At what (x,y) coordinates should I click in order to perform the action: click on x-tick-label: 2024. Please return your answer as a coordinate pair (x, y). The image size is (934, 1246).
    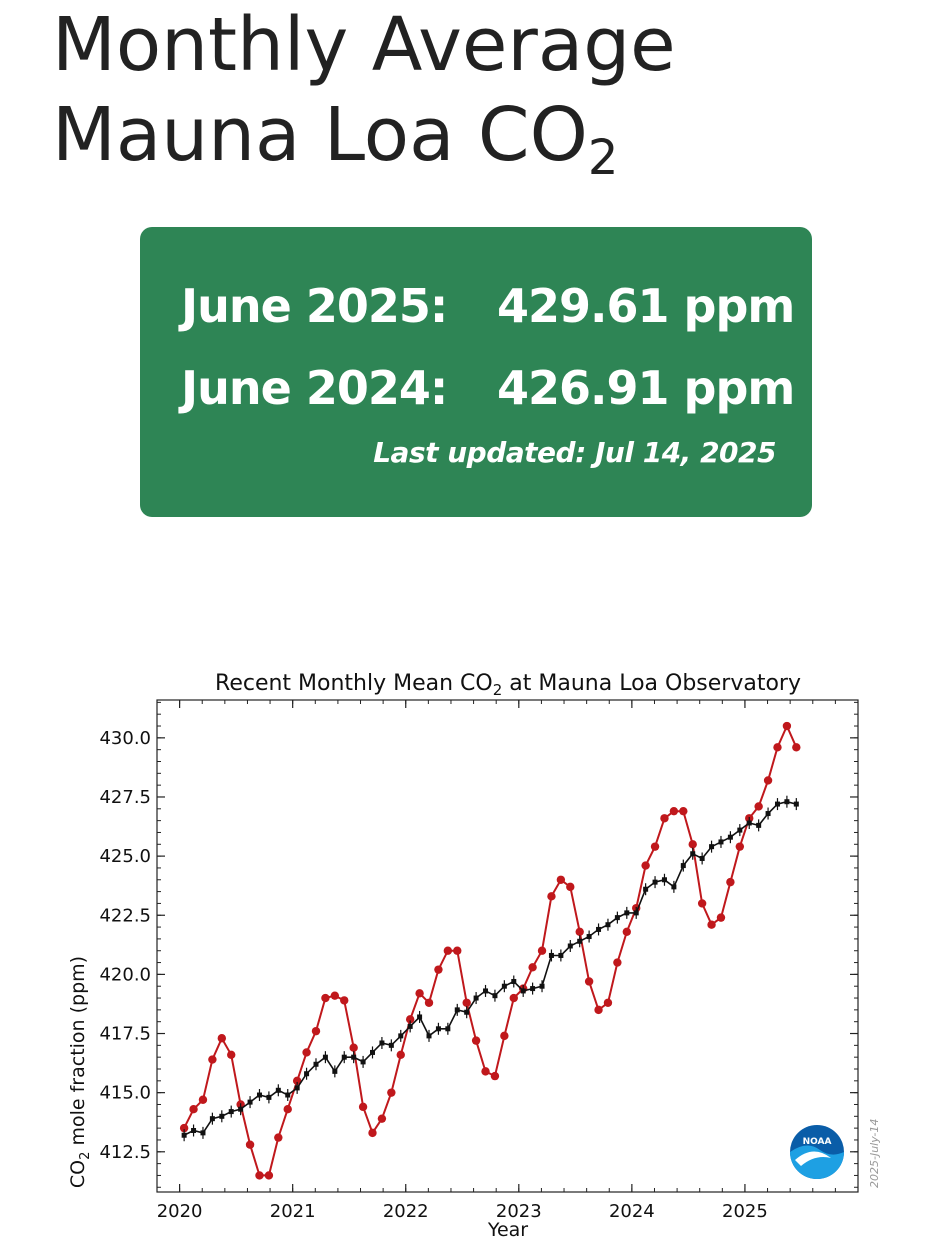
    Looking at the image, I should click on (632, 1211).